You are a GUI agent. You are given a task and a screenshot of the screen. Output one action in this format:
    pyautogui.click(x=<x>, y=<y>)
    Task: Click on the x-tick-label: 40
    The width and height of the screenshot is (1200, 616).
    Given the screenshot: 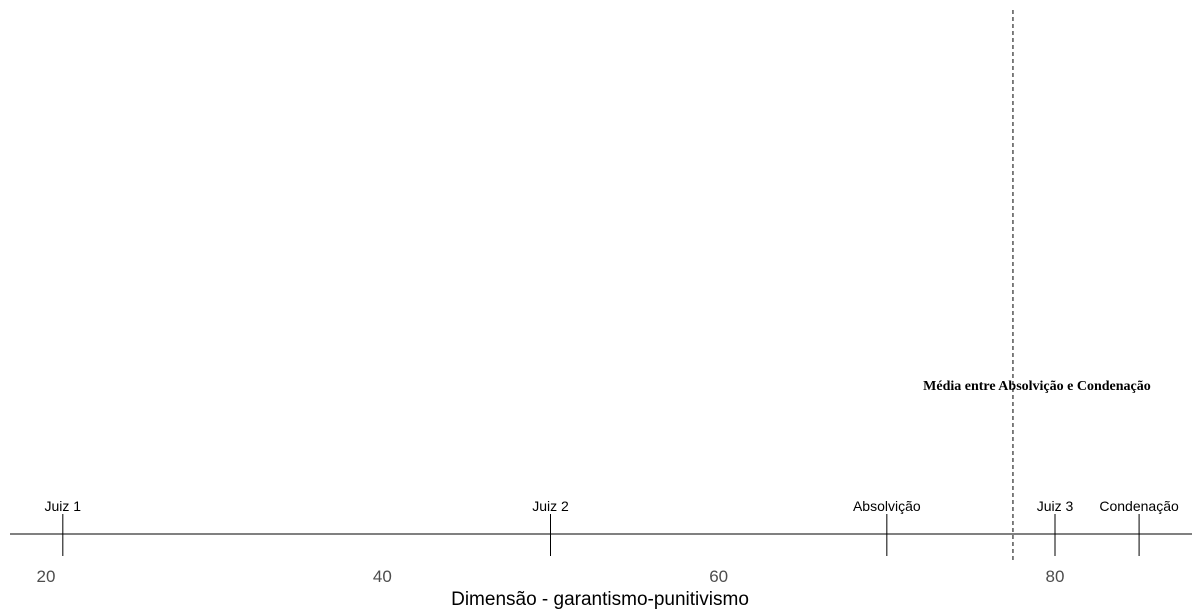 What is the action you would take?
    pyautogui.click(x=382, y=576)
    